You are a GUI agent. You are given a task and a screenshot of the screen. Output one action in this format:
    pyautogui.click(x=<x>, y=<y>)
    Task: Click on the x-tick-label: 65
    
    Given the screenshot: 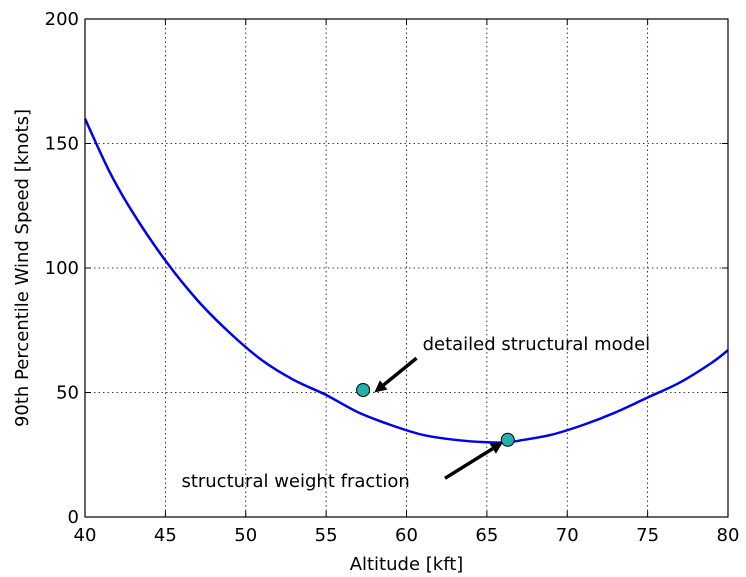 What is the action you would take?
    pyautogui.click(x=486, y=535)
    